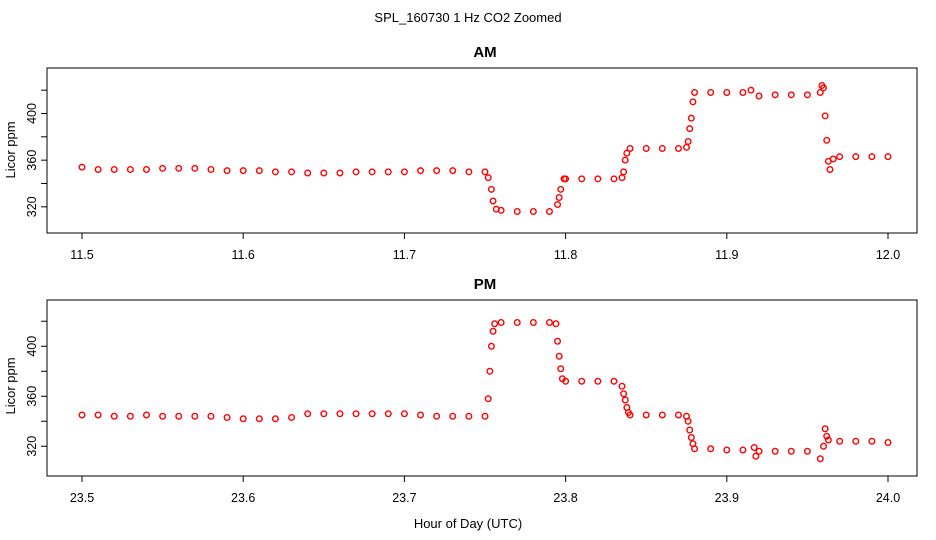  Describe the element at coordinates (10, 149) in the screenshot. I see `y-axis-label-am: Licor ppm` at that location.